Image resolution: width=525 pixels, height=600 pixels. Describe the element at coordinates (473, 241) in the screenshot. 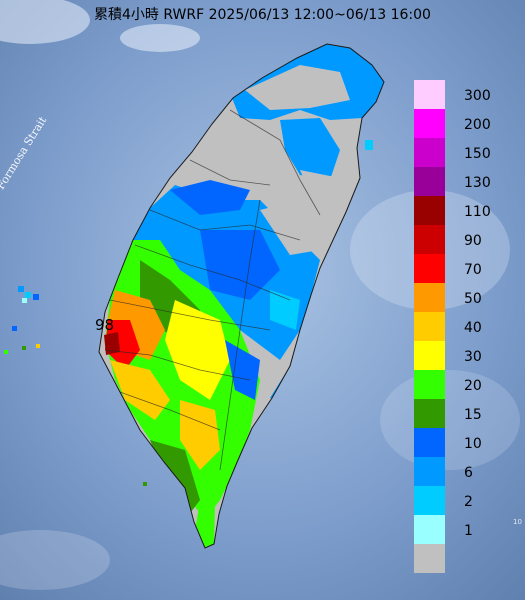

I see `legend-label: 90` at that location.